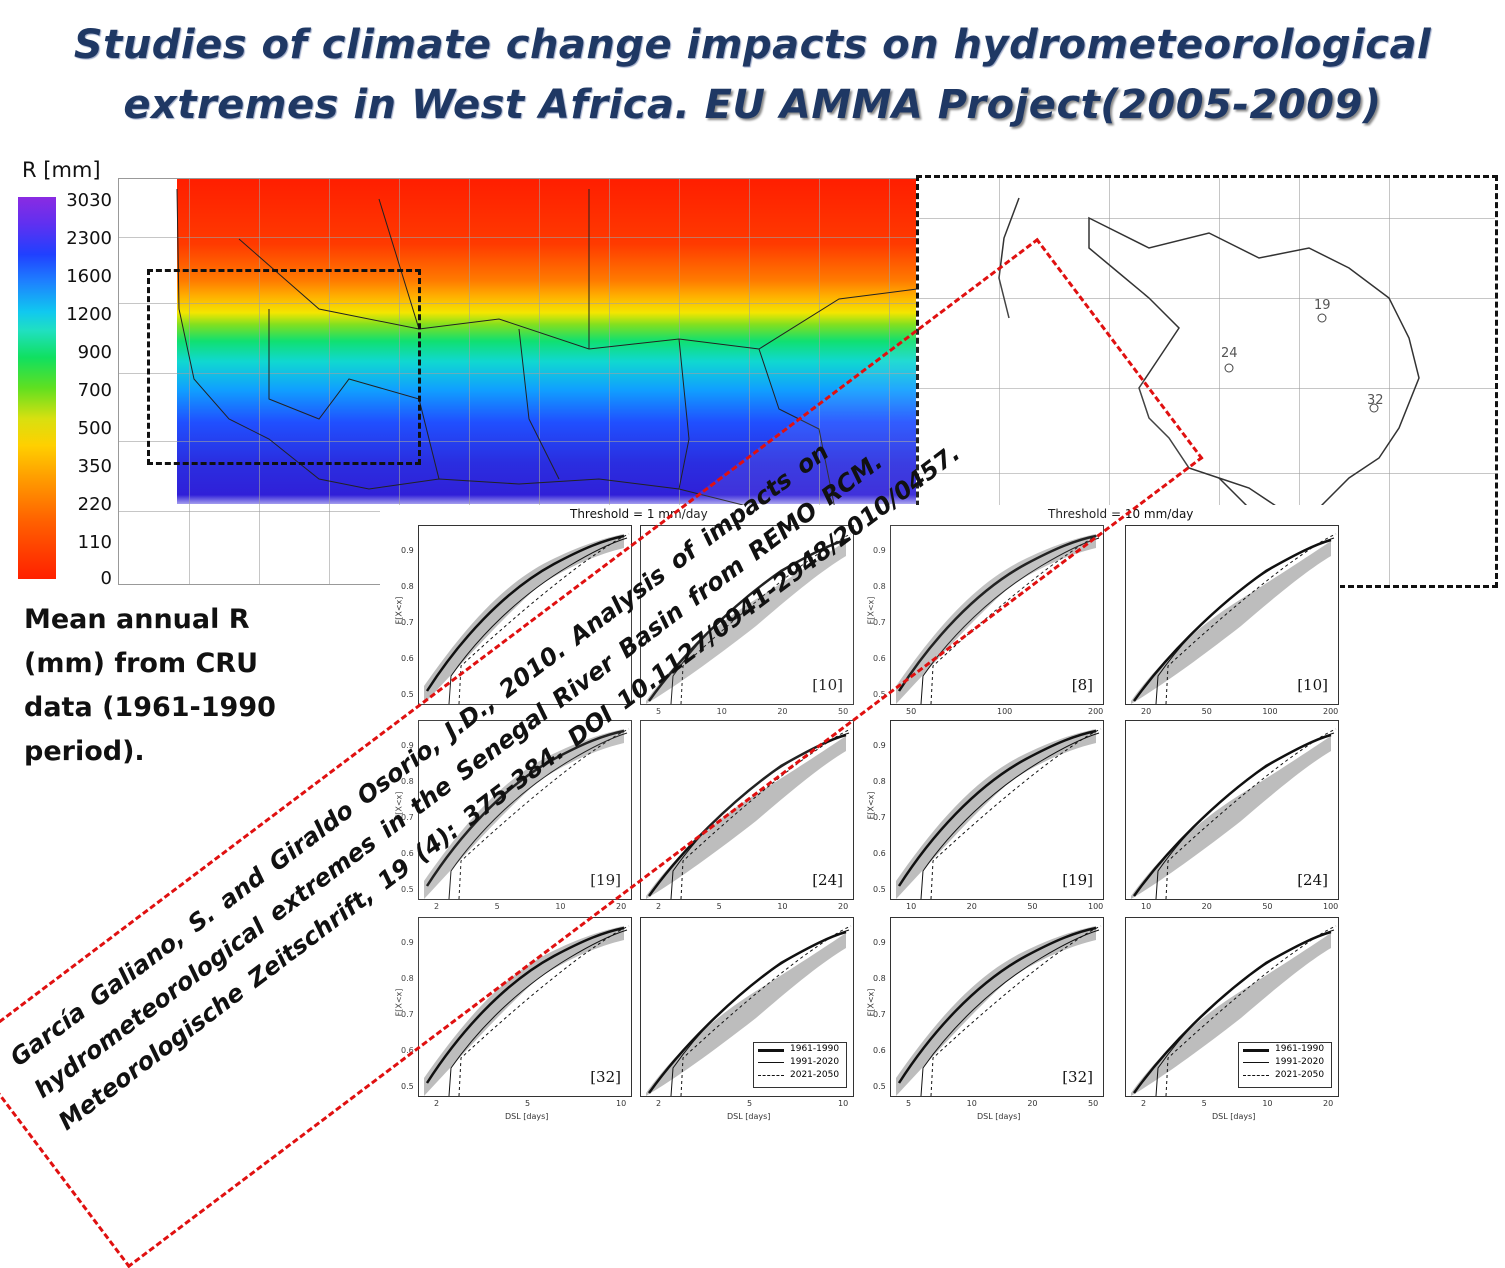  Describe the element at coordinates (1232, 620) in the screenshot. I see `cdf-panel: [10] 20 50 100 200` at that location.